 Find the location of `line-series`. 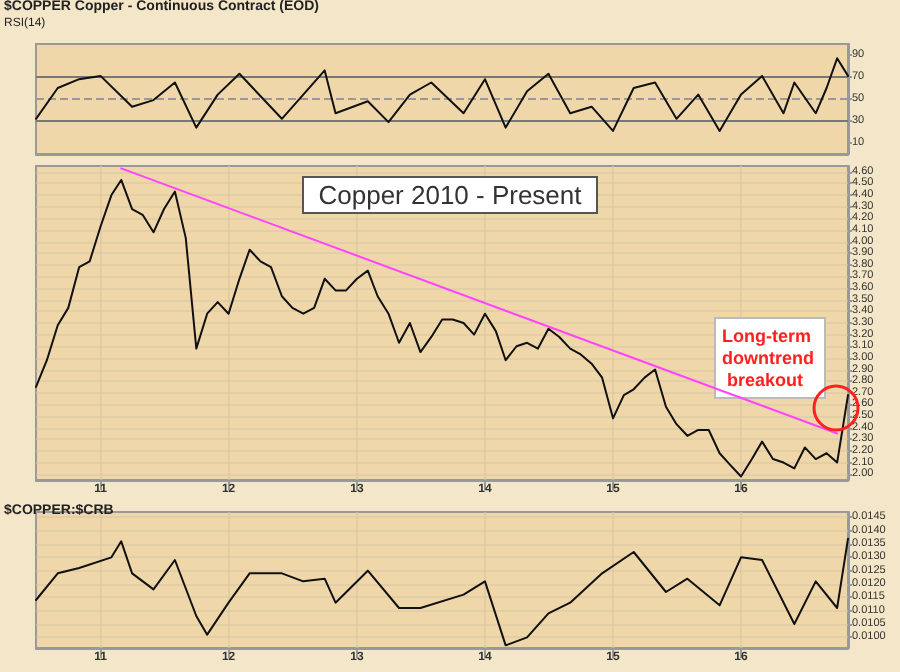

line-series is located at coordinates (442, 94).